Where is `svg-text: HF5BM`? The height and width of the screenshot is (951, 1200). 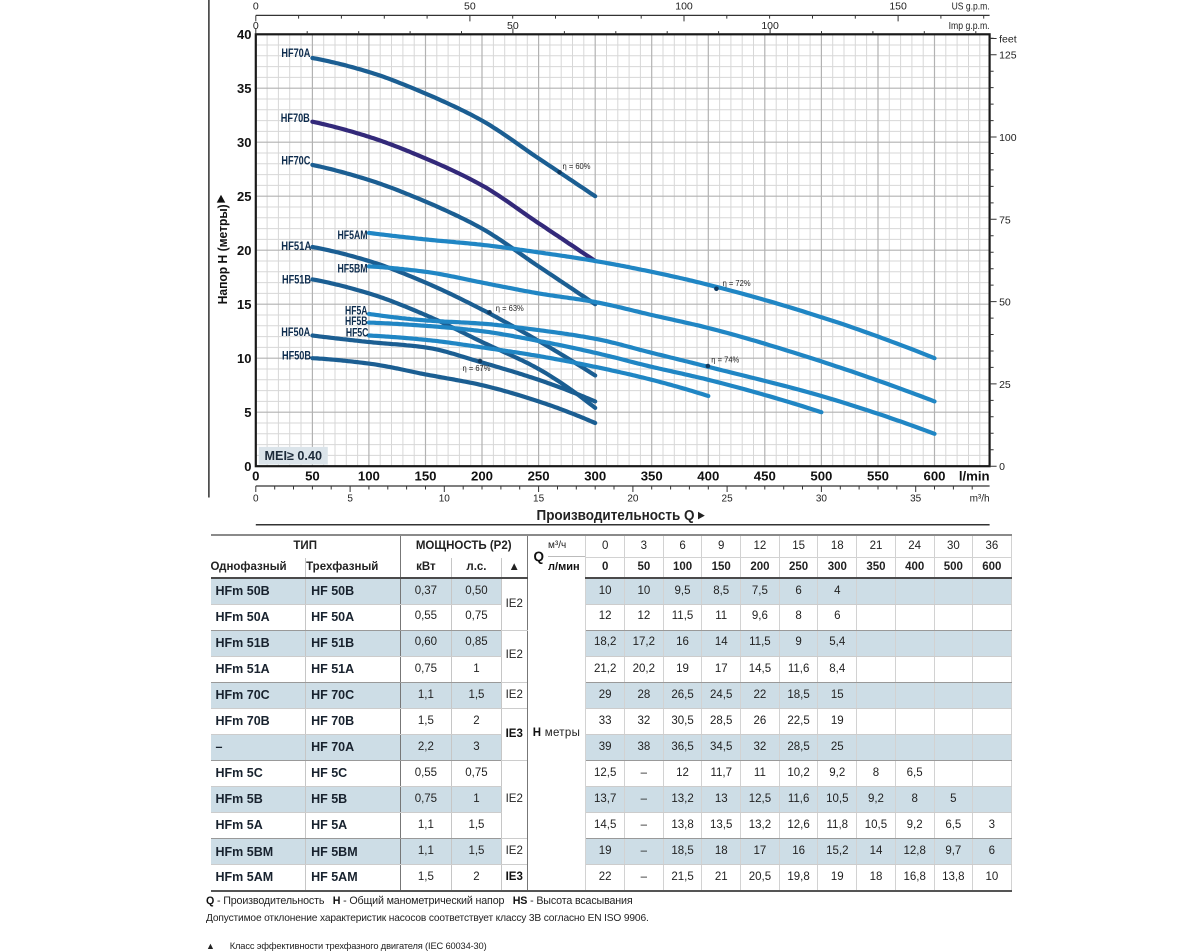 svg-text: HF5BM is located at coordinates (353, 269).